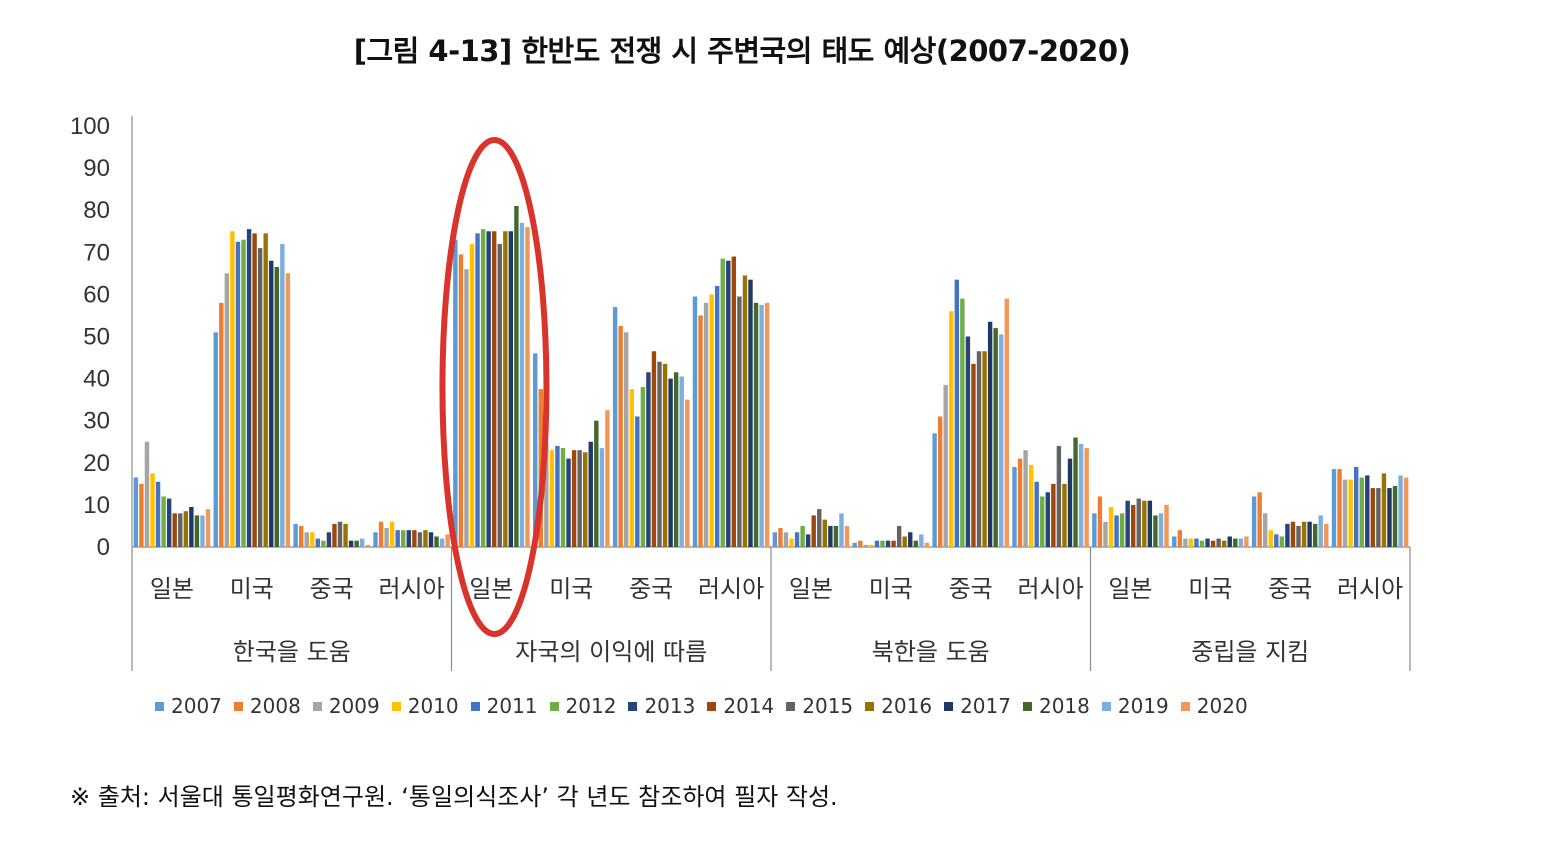 The width and height of the screenshot is (1542, 844). I want to click on y-tick-label: 90, so click(96, 168).